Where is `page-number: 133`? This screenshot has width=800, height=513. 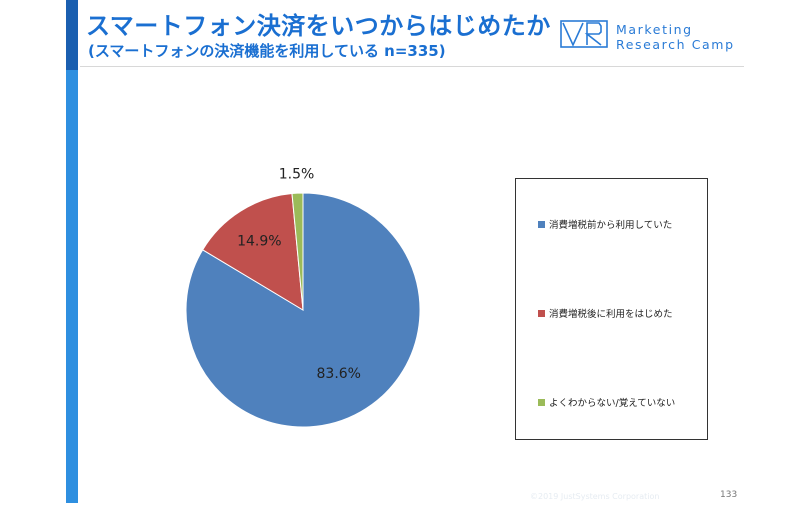
page-number: 133 is located at coordinates (729, 495).